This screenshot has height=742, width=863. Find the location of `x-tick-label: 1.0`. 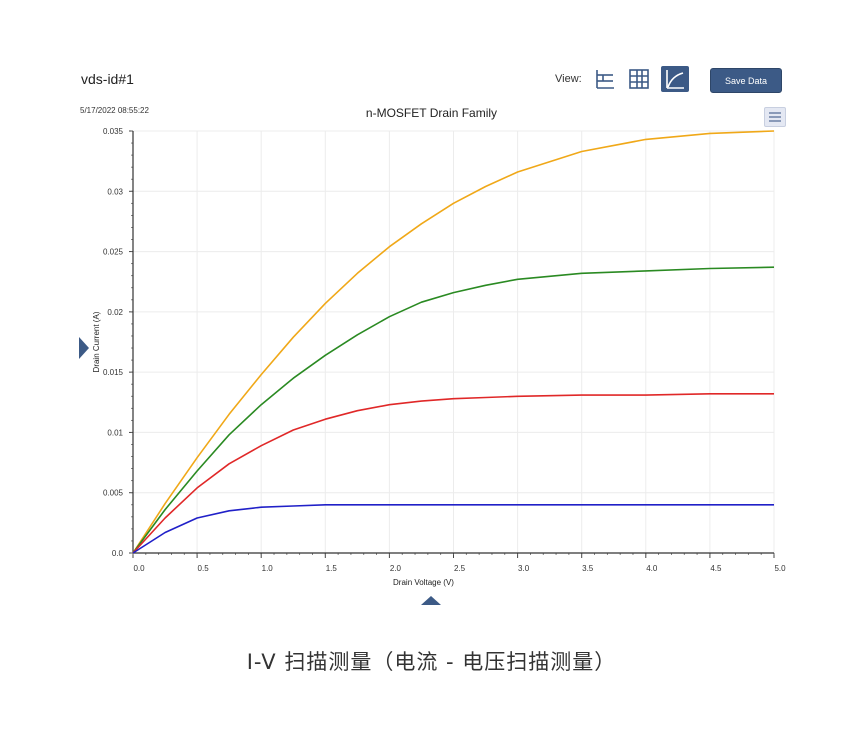

x-tick-label: 1.0 is located at coordinates (268, 568).